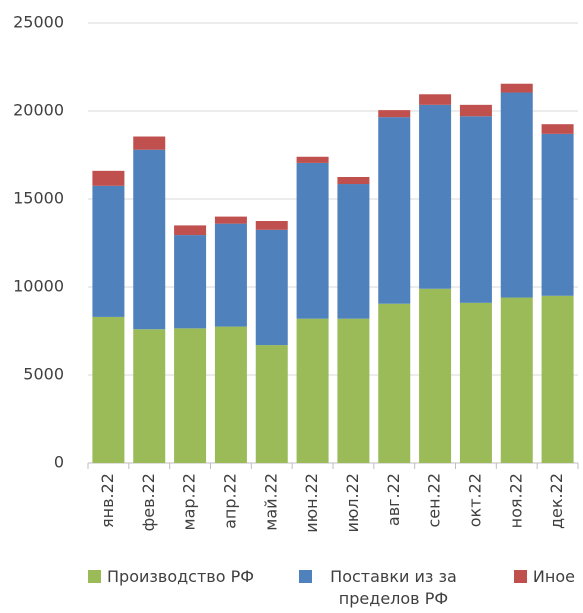 This screenshot has width=583, height=613. I want to click on x-tick-label: июл.22, so click(352, 503).